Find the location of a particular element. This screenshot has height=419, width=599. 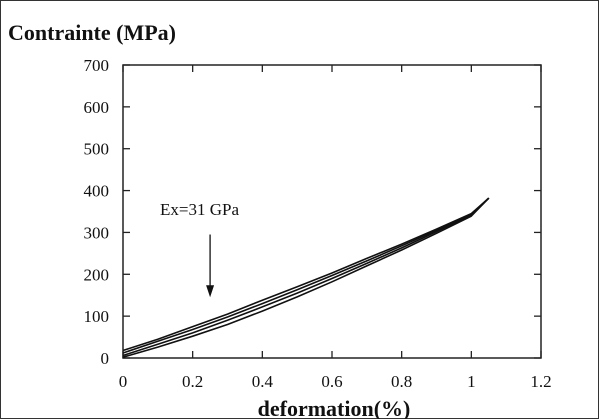

y-tick-label: 500 is located at coordinates (97, 149).